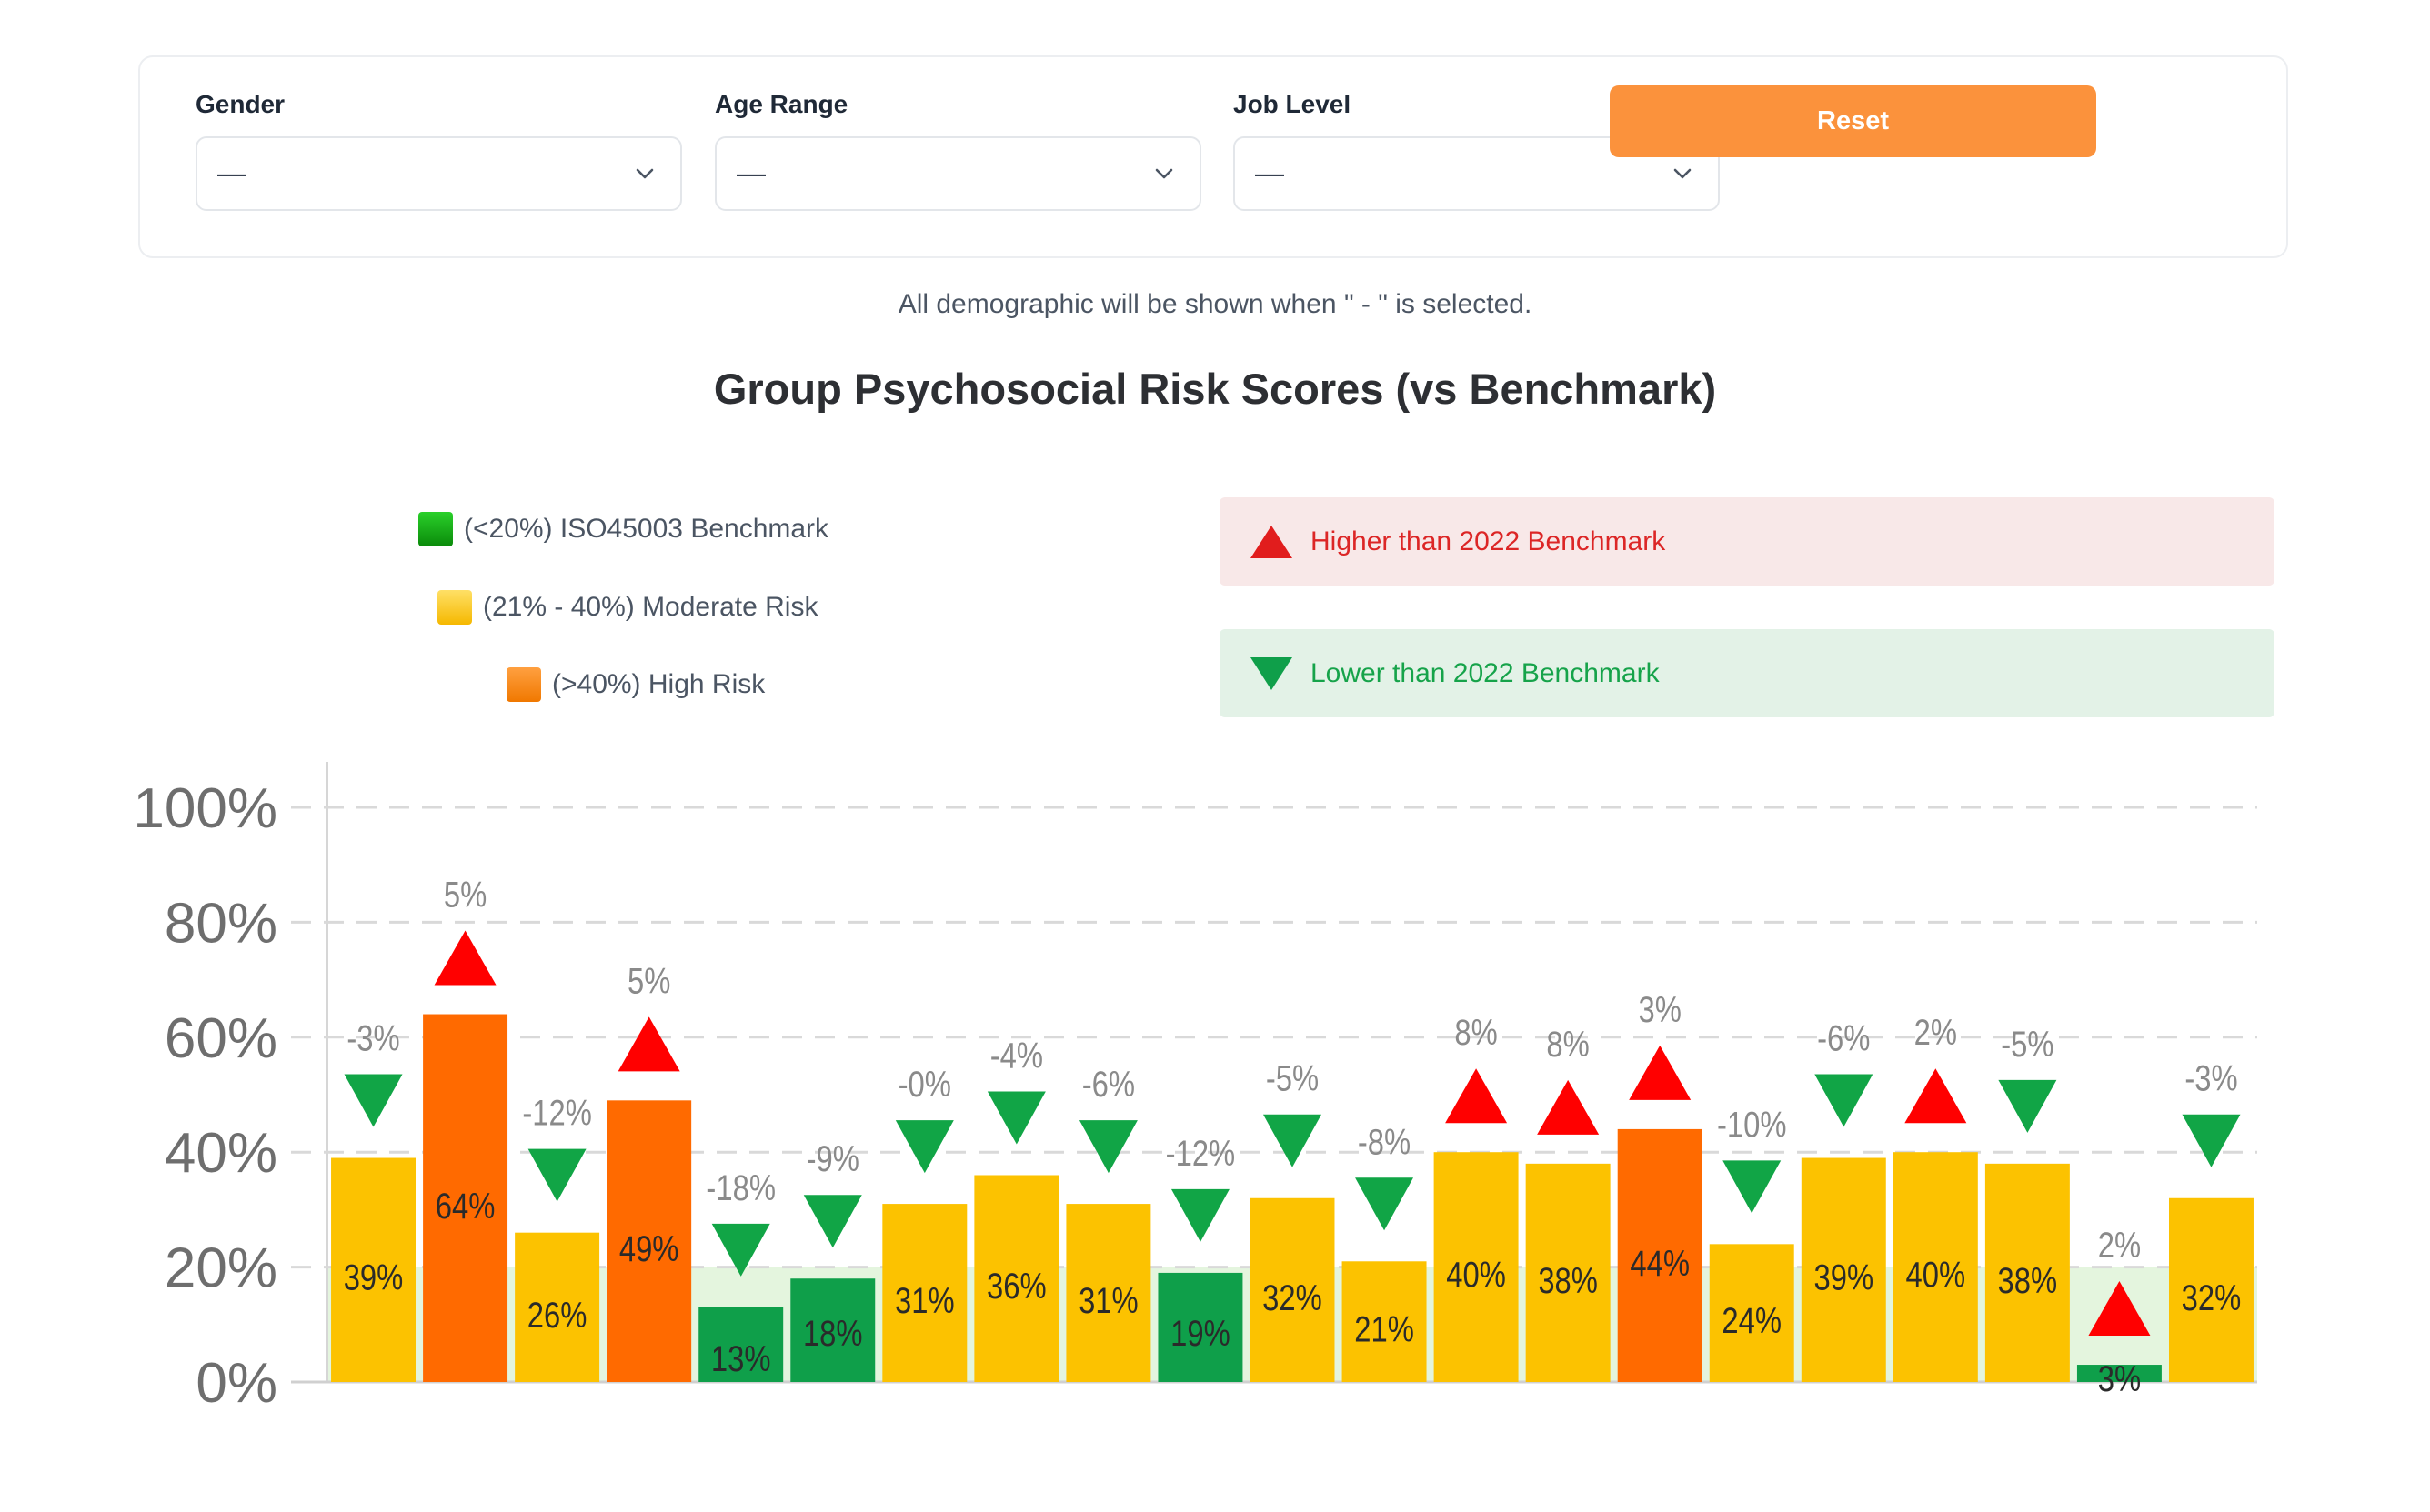 The width and height of the screenshot is (2430, 1512). What do you see at coordinates (1747, 673) in the screenshot?
I see `lower-benchmark-legend: Lower than 2022 Benchmark` at bounding box center [1747, 673].